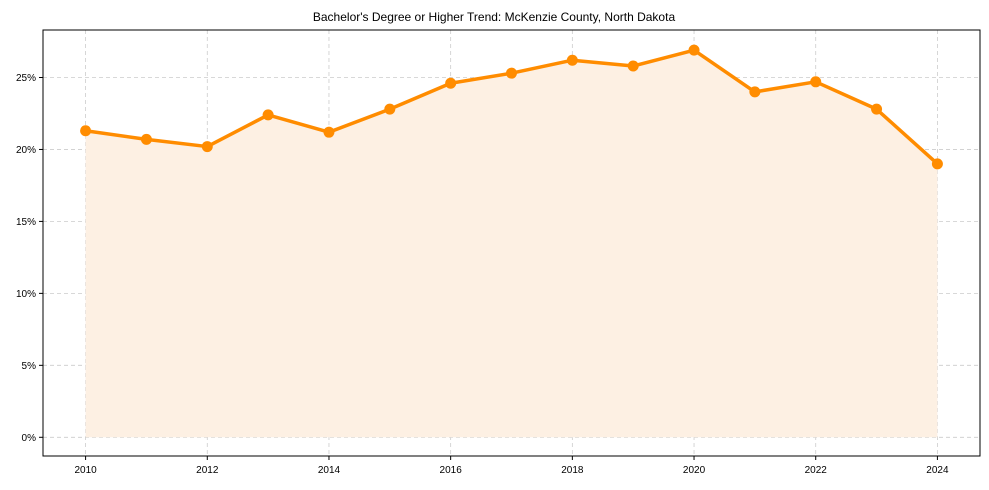  What do you see at coordinates (85, 470) in the screenshot?
I see `x-tick-label: 2010` at bounding box center [85, 470].